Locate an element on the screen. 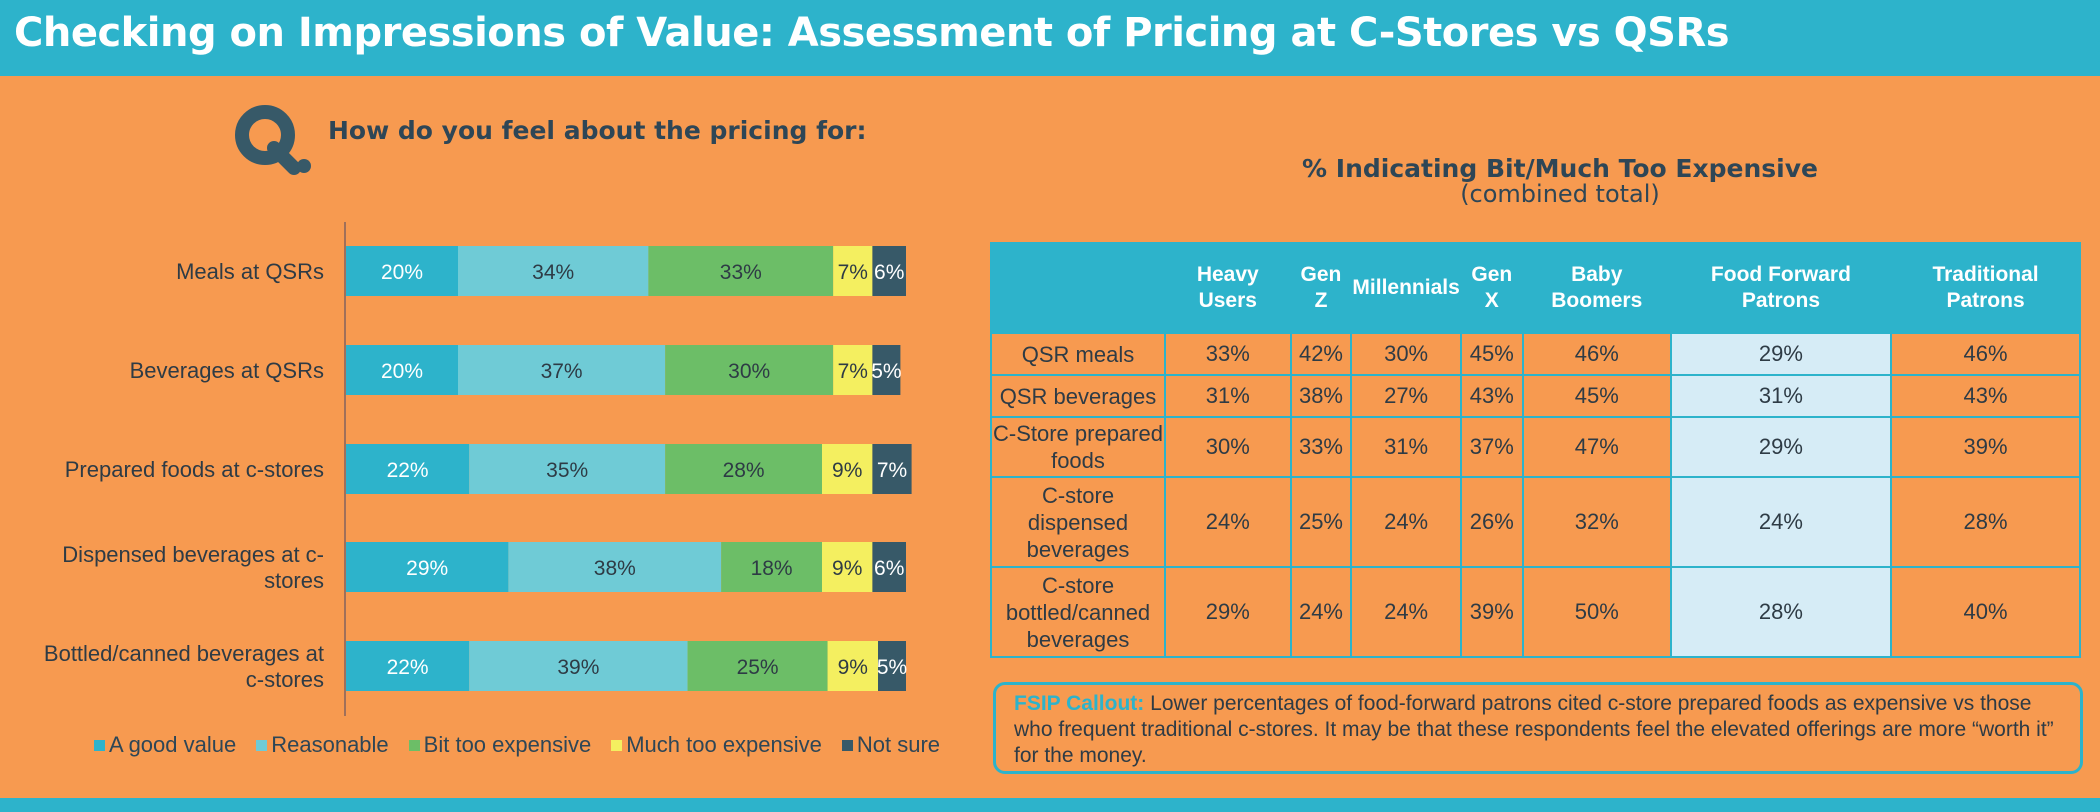  category-label: Meals at QSRs is located at coordinates (250, 271).